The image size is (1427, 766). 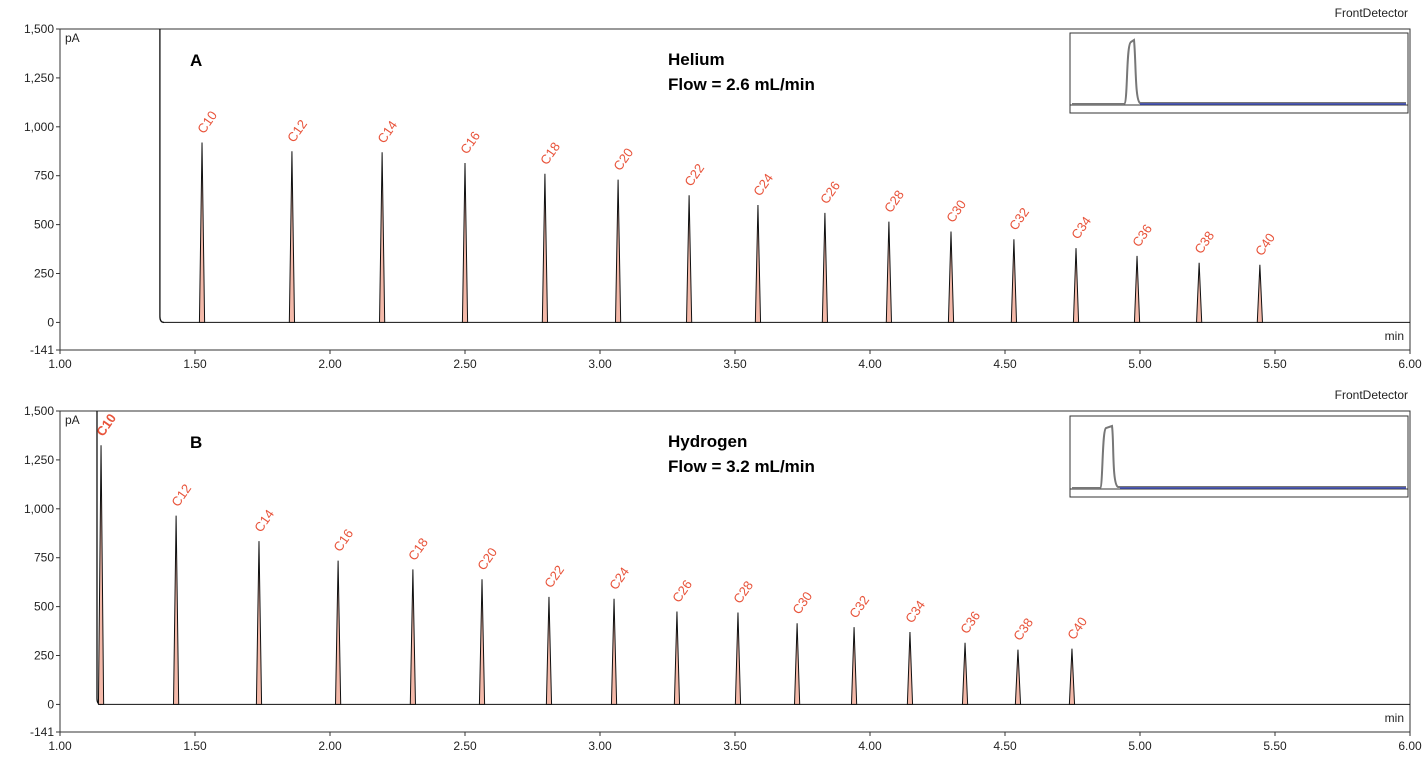 I want to click on peak-label: C40, so click(x=1077, y=628).